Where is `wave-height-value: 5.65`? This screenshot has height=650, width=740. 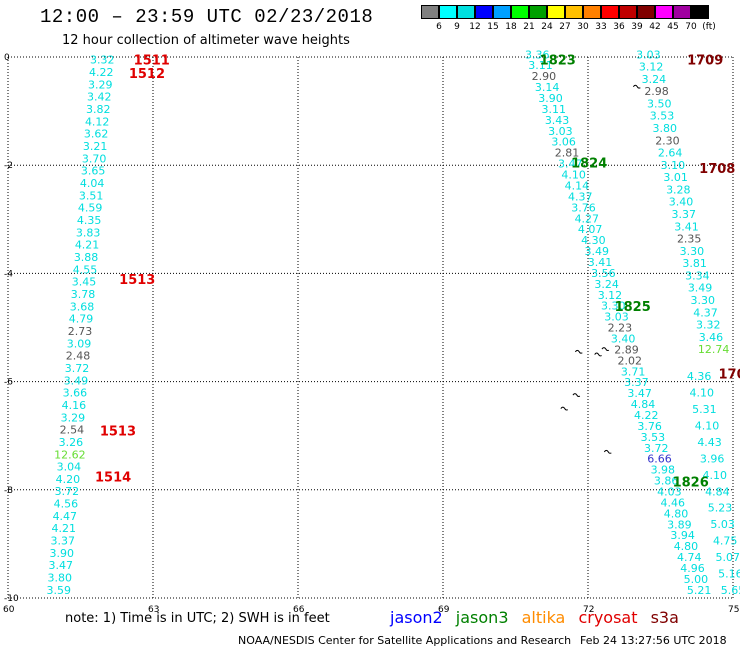 wave-height-value: 5.65 is located at coordinates (730, 590).